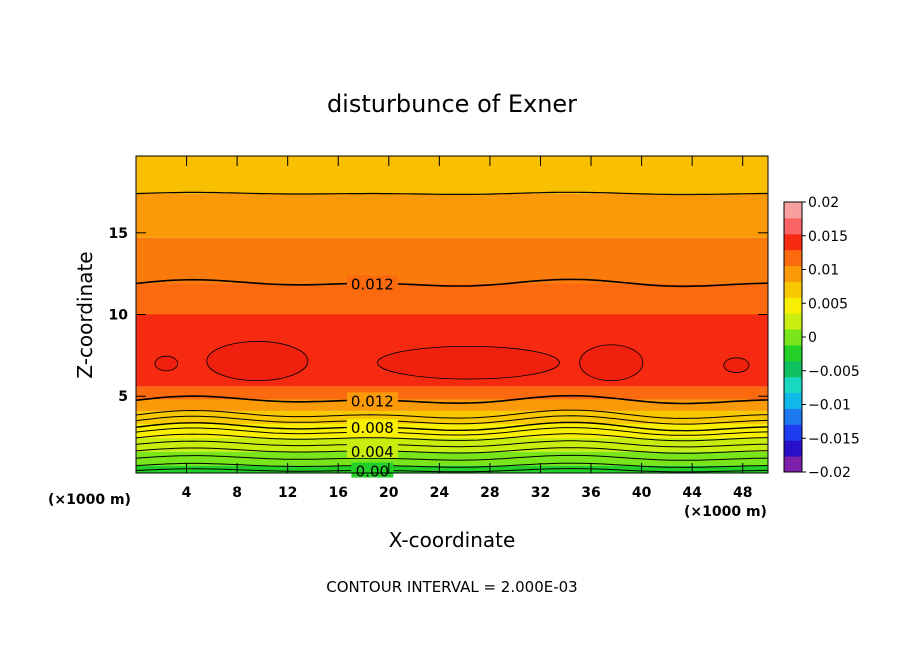 Image resolution: width=904 pixels, height=654 pixels. I want to click on colorbar-label: 0.005, so click(828, 304).